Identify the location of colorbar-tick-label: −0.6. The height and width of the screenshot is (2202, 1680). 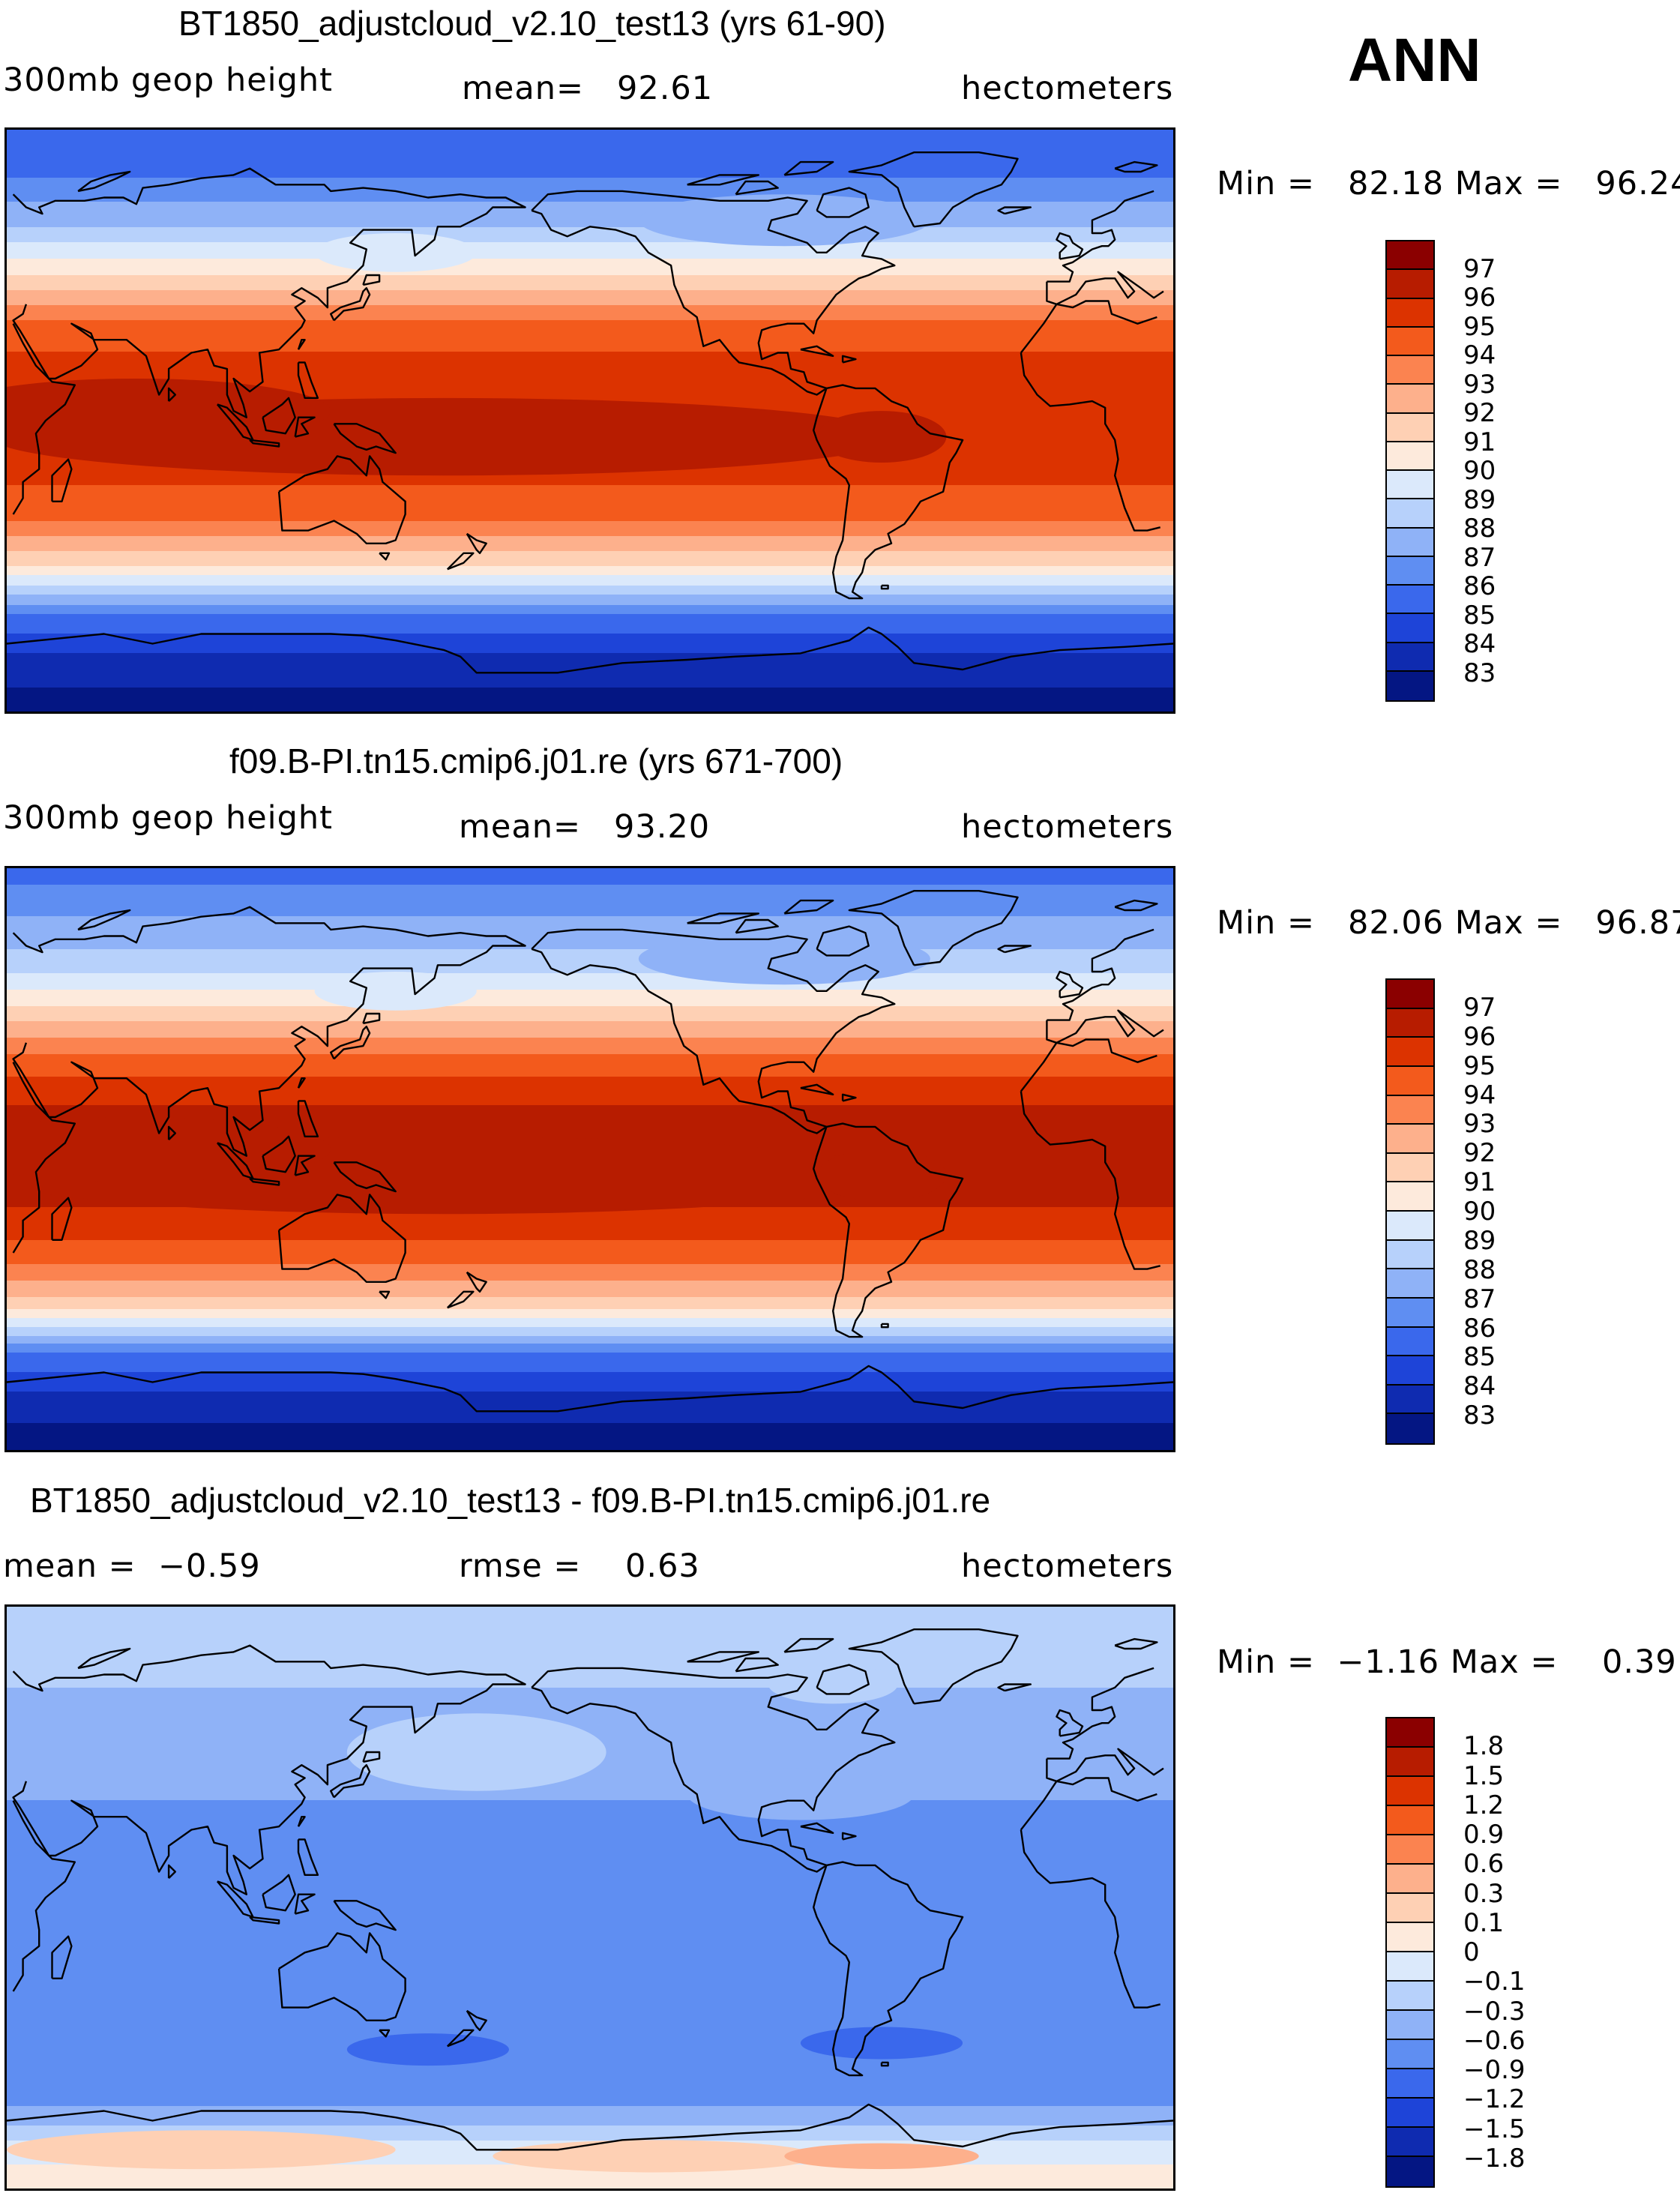
(1494, 2040).